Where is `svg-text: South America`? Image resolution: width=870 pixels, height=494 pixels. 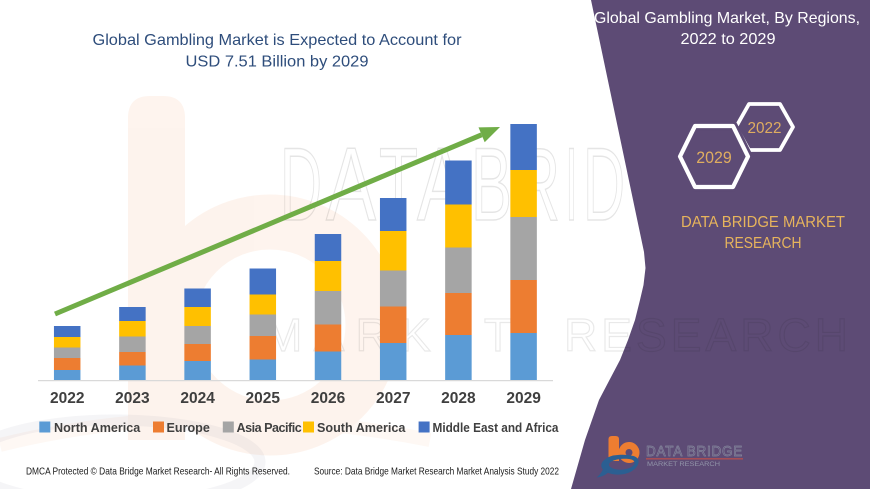
svg-text: South America is located at coordinates (361, 428).